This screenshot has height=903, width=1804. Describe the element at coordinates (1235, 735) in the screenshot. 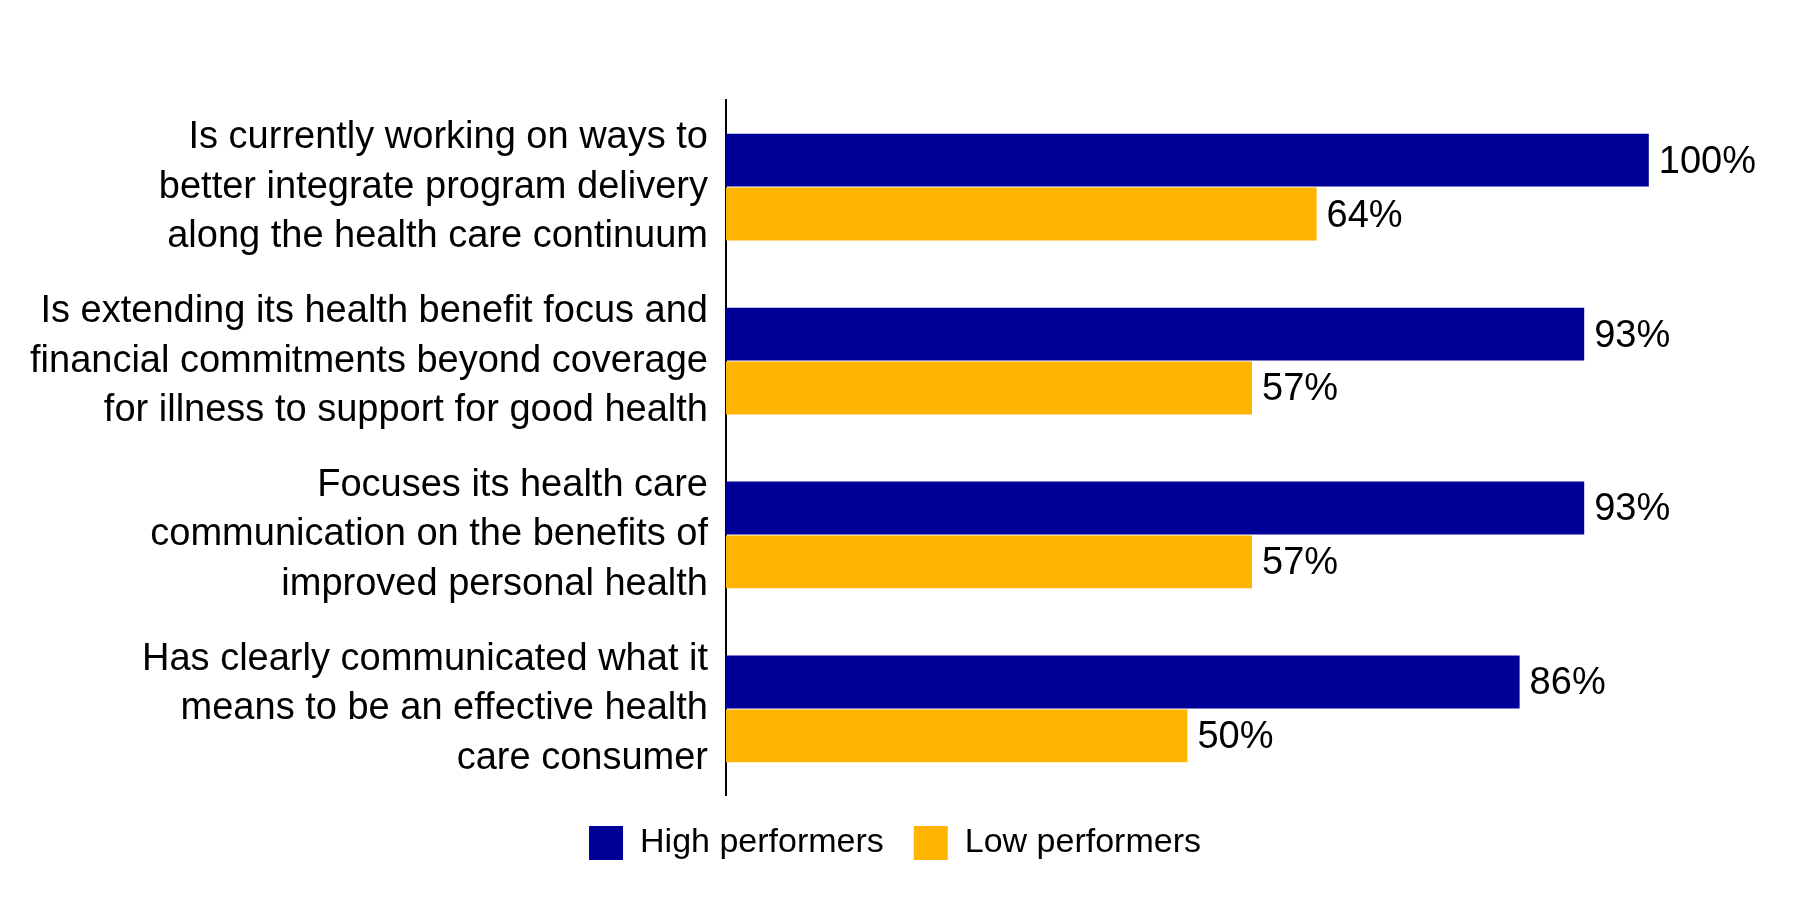

I see `data-label: 50%` at that location.